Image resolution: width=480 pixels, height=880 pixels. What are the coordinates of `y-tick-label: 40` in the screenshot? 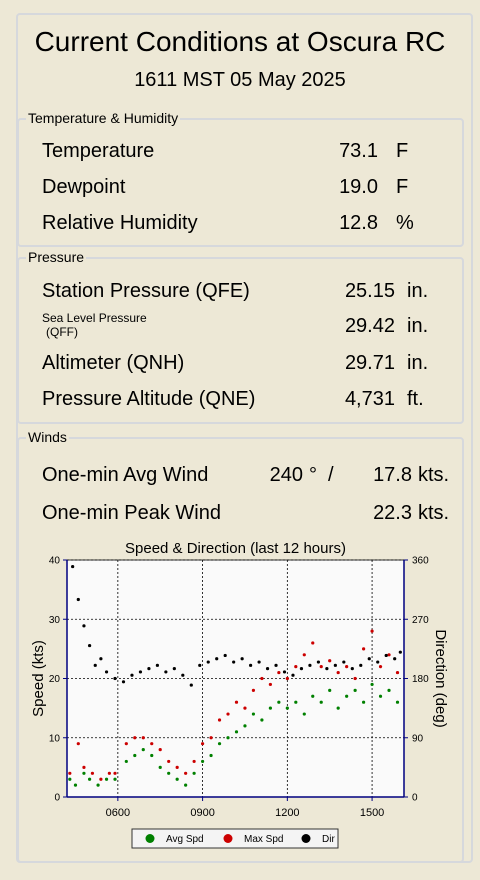 It's located at (55, 561).